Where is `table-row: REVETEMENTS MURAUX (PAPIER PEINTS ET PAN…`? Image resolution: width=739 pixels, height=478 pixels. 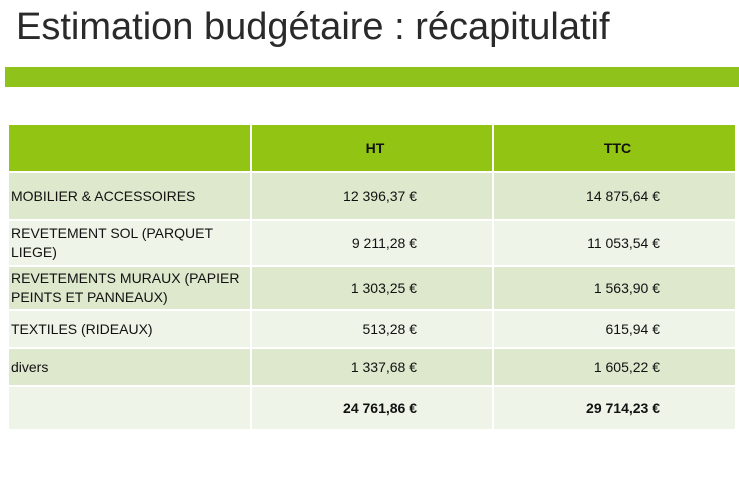 table-row: REVETEMENTS MURAUX (PAPIER PEINTS ET PAN… is located at coordinates (372, 288).